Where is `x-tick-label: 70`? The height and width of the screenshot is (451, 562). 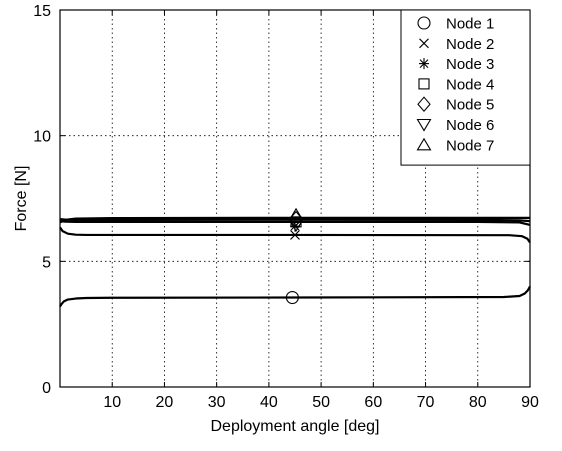
x-tick-label: 70 is located at coordinates (426, 402).